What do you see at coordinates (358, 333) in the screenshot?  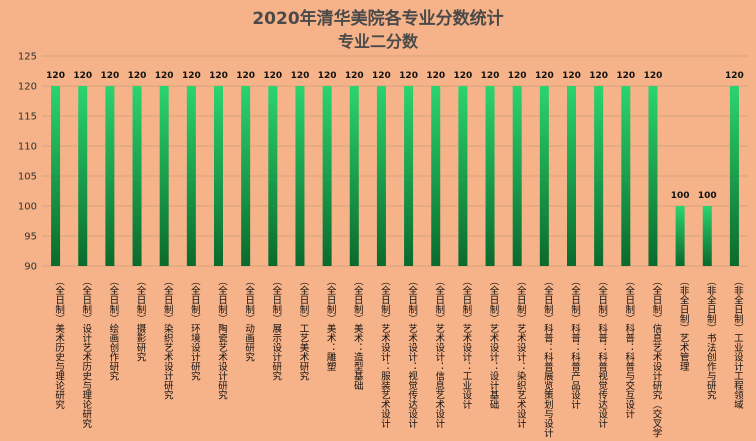 I see `category-label: （全日制）美术：造型基础` at bounding box center [358, 333].